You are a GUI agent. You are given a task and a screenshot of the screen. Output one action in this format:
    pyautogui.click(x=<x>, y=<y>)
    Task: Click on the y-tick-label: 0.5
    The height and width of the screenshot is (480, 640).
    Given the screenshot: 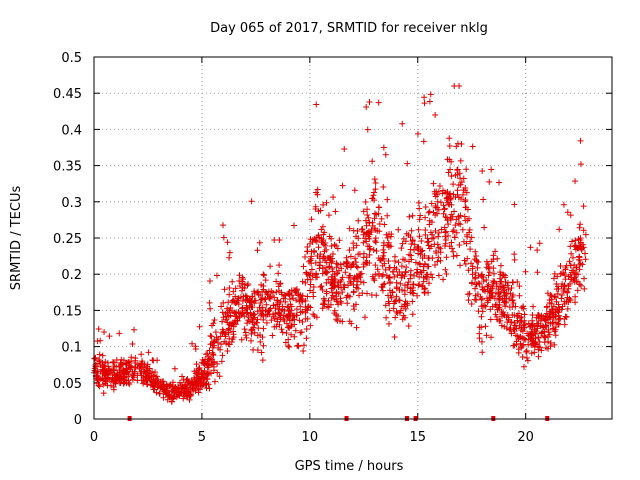 What is the action you would take?
    pyautogui.click(x=71, y=58)
    